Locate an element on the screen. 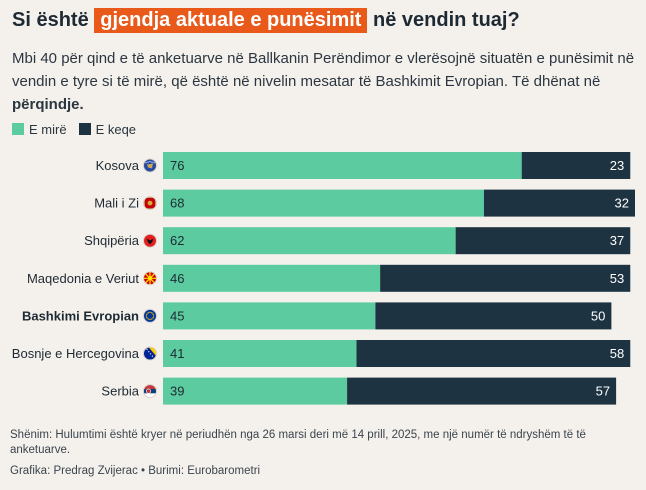 Image resolution: width=646 pixels, height=490 pixels. data-label-good: 62 is located at coordinates (177, 240).